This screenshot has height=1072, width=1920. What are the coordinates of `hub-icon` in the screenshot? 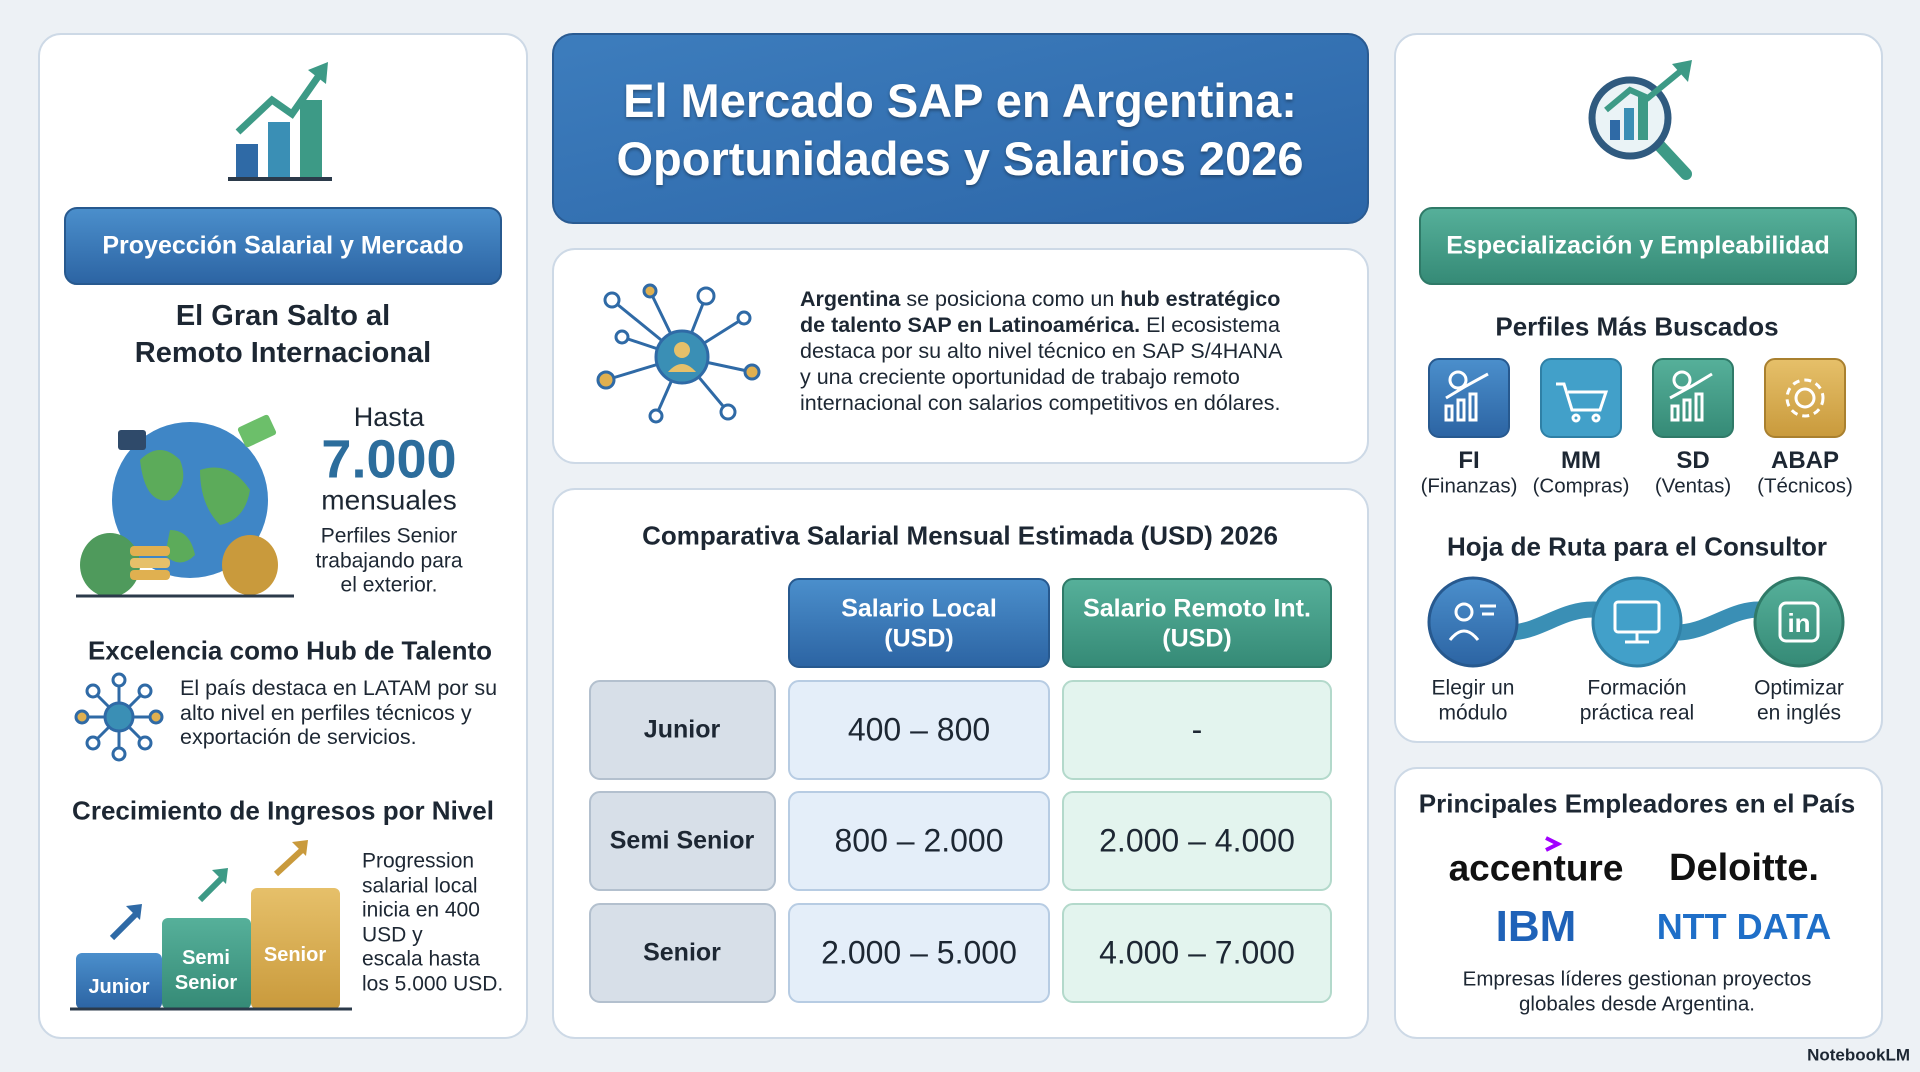 It's located at (119, 717).